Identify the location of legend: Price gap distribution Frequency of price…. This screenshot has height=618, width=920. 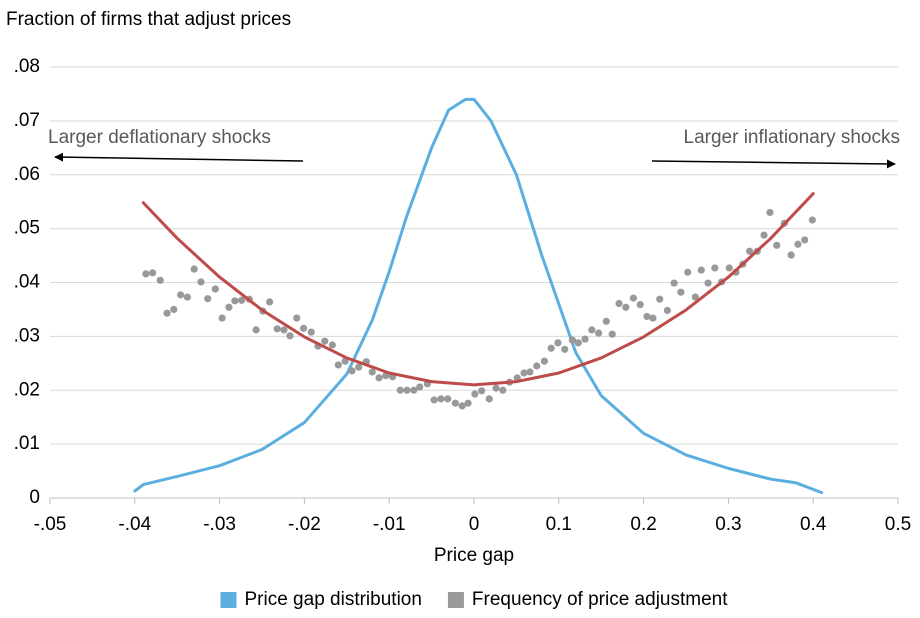
(474, 599).